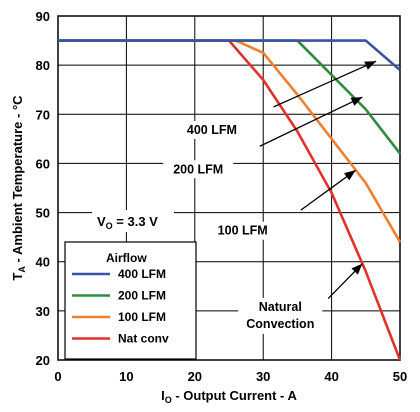  I want to click on y-tick-label-7: 90, so click(43, 16).